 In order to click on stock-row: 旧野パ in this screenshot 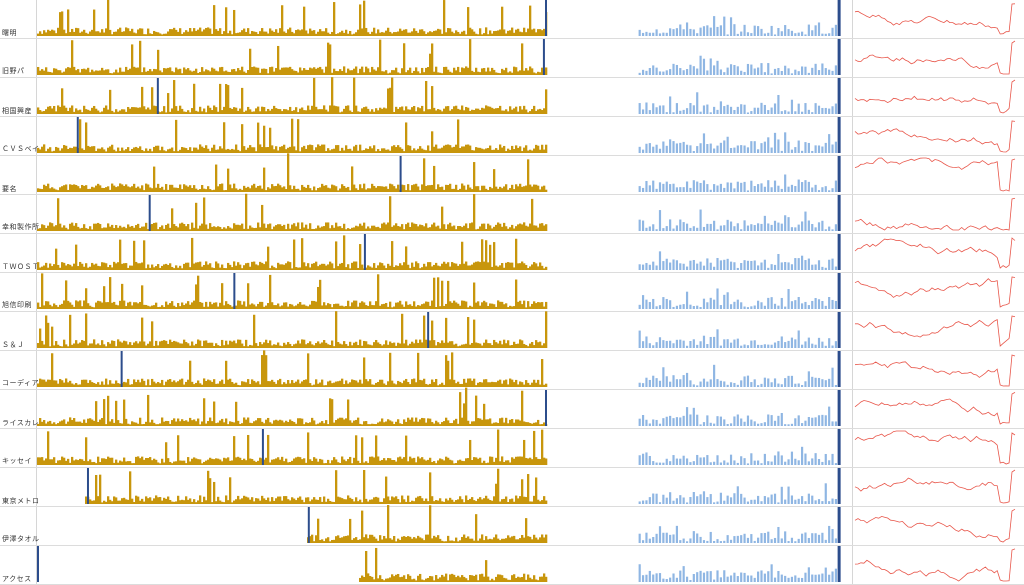, I will do `click(512, 58)`.